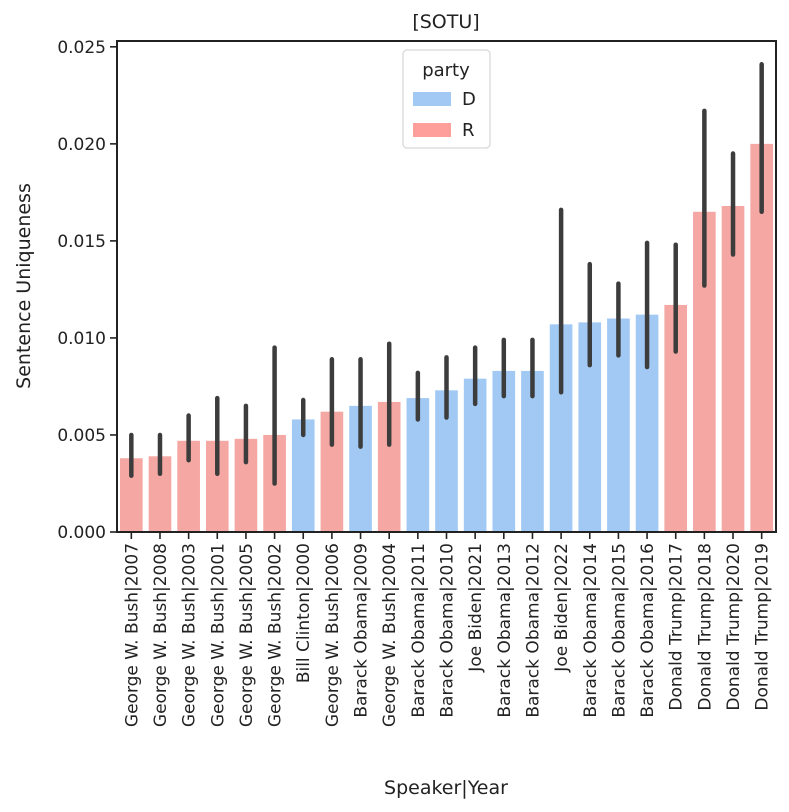  What do you see at coordinates (161, 635) in the screenshot?
I see `x-tick-label: George W. Bush|2008` at bounding box center [161, 635].